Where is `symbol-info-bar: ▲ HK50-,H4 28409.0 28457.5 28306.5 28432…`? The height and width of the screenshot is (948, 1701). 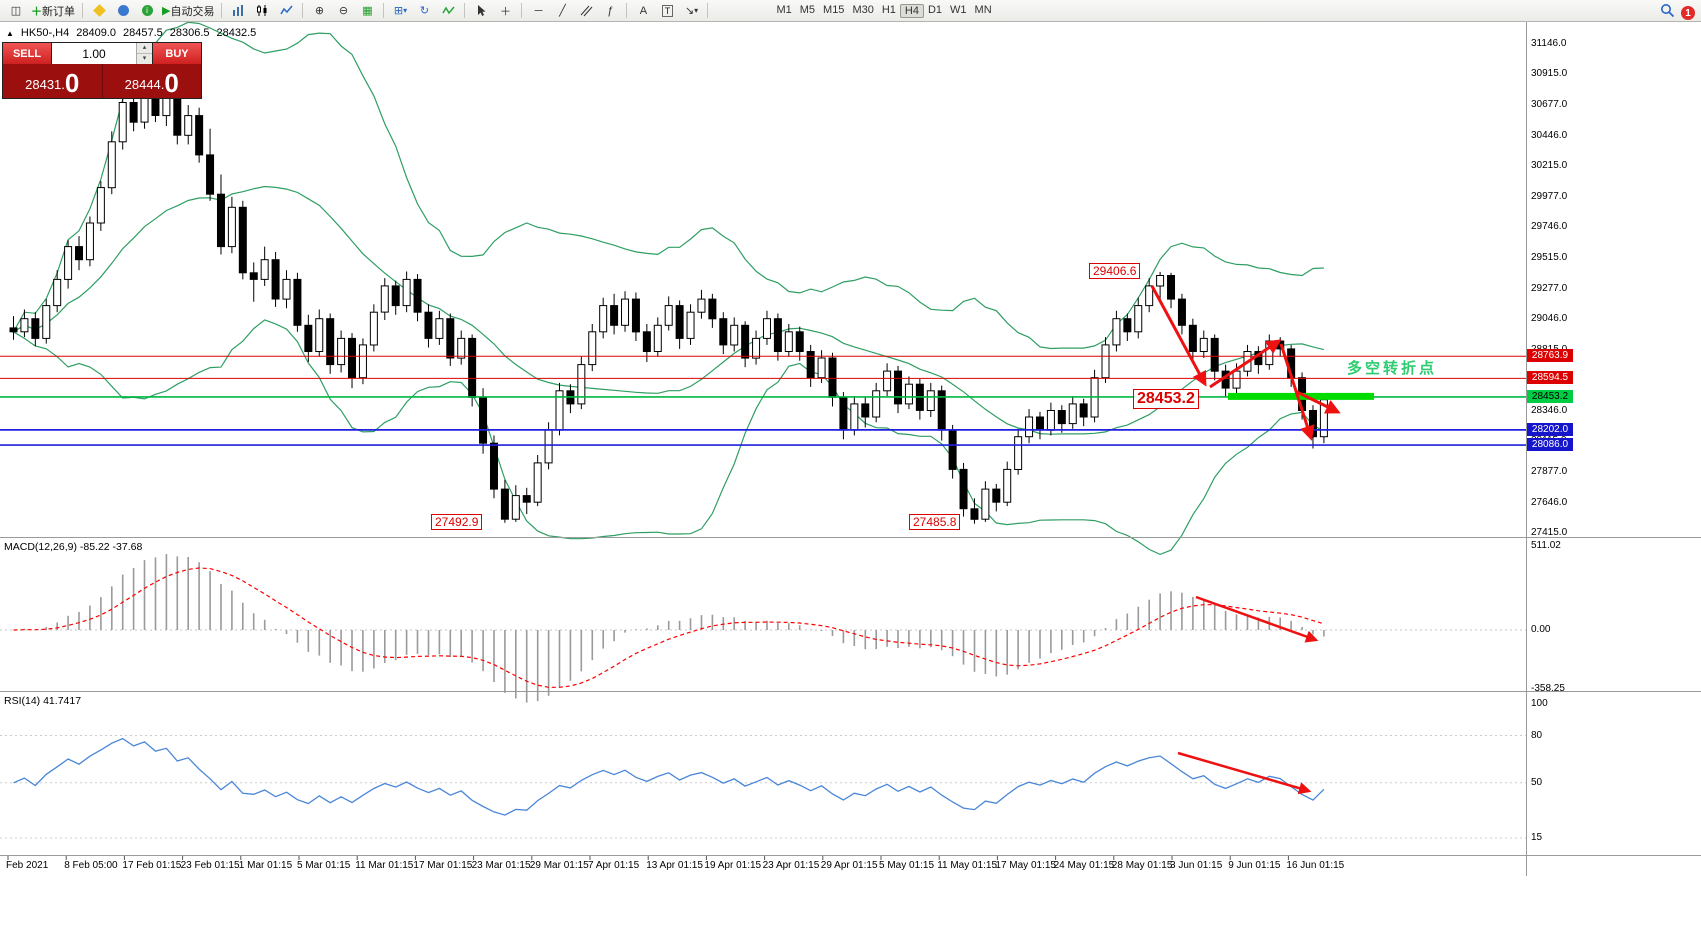
symbol-info-bar: ▲ HK50-,H4 28409.0 28457.5 28306.5 28432… is located at coordinates (131, 33).